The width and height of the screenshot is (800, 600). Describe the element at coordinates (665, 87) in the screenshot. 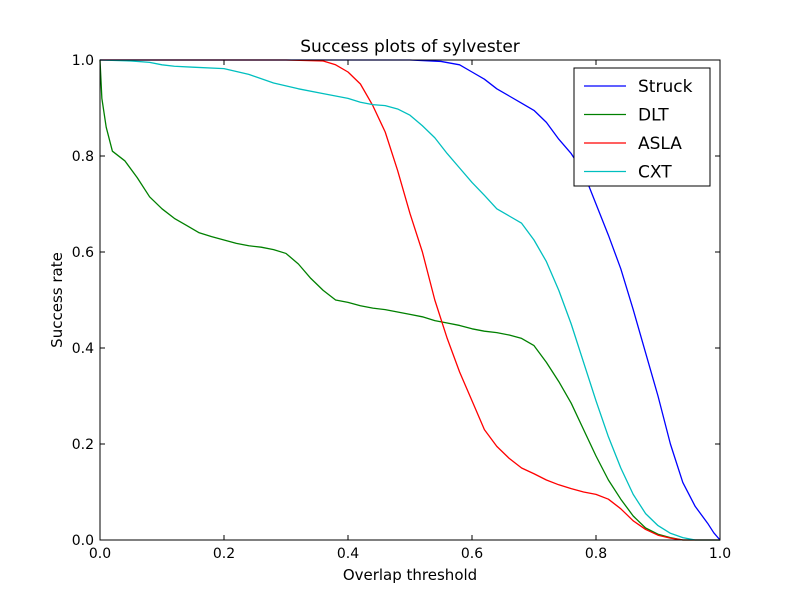

I see `legend-label-struck: Struck` at that location.